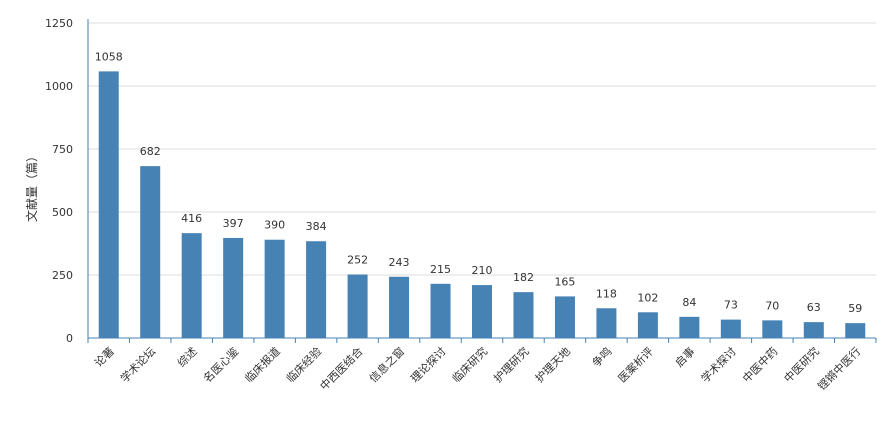 This screenshot has width=890, height=425. What do you see at coordinates (635, 364) in the screenshot?
I see `x-tick-label: 医案析评` at bounding box center [635, 364].